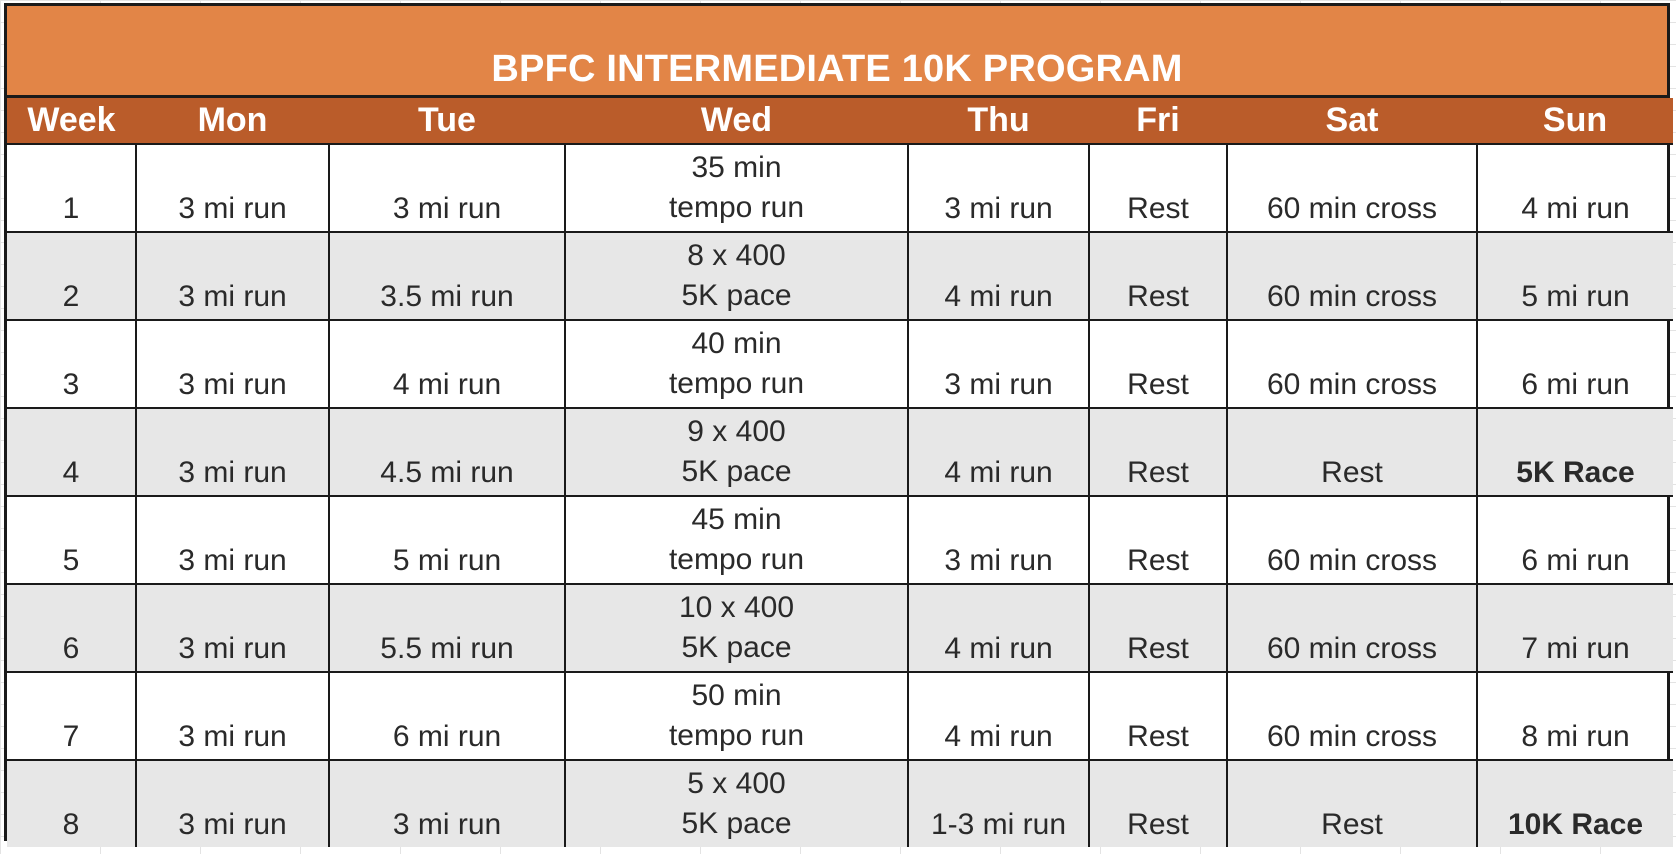  I want to click on header-week: Week, so click(71, 121).